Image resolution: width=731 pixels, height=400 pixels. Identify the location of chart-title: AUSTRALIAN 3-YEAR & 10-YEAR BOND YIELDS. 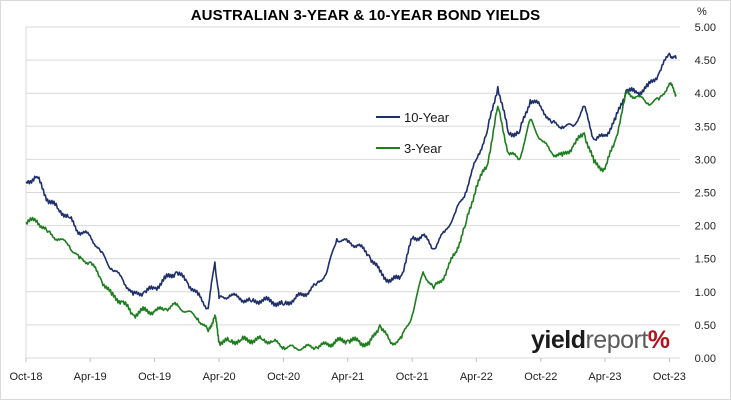
(365, 15).